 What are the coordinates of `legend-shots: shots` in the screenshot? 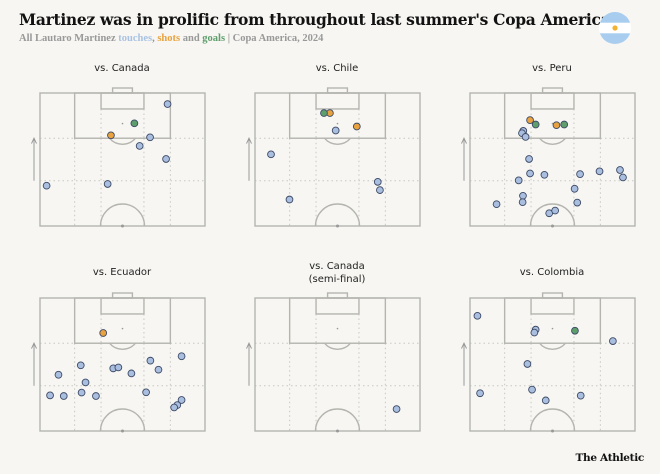 It's located at (169, 38).